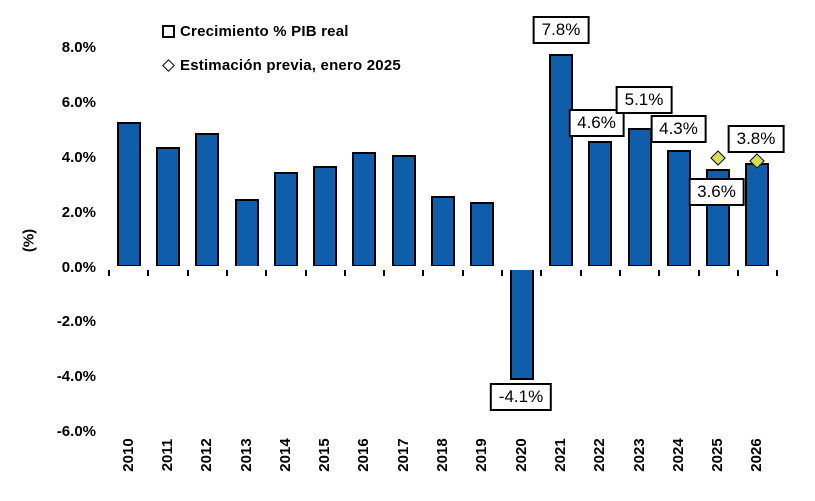  I want to click on y-tick-label: 8.0%, so click(78, 48).